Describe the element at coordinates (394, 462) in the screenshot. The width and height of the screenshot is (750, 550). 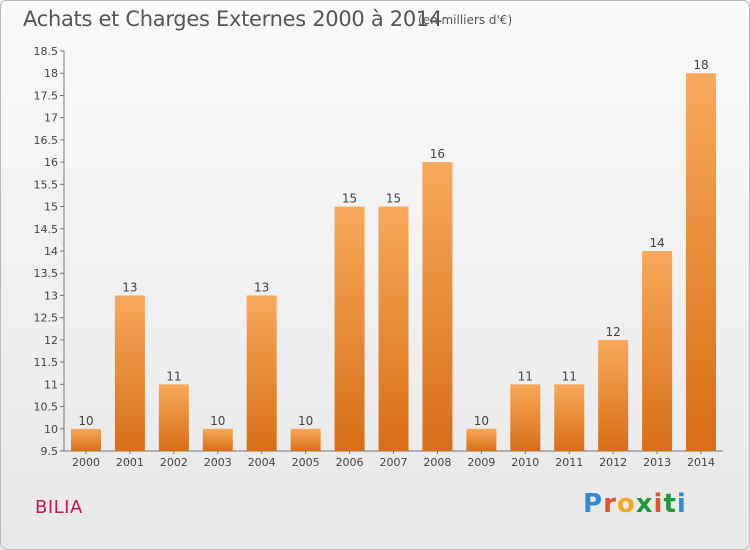
I see `x-tick-label: 2007` at that location.